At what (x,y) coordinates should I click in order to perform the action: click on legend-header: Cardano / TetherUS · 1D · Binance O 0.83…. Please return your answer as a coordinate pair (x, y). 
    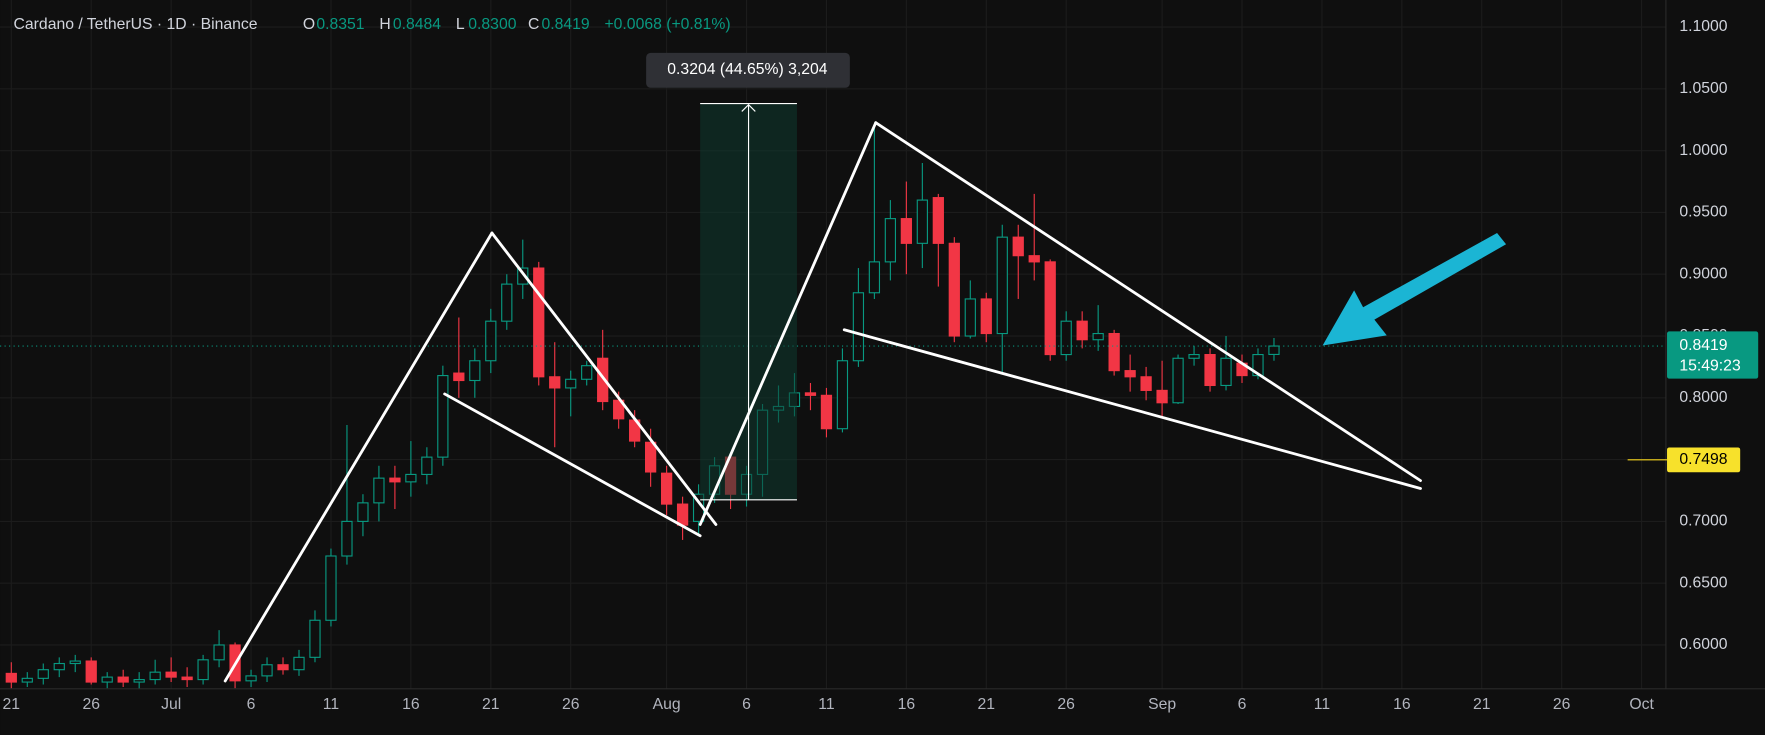
    Looking at the image, I should click on (372, 24).